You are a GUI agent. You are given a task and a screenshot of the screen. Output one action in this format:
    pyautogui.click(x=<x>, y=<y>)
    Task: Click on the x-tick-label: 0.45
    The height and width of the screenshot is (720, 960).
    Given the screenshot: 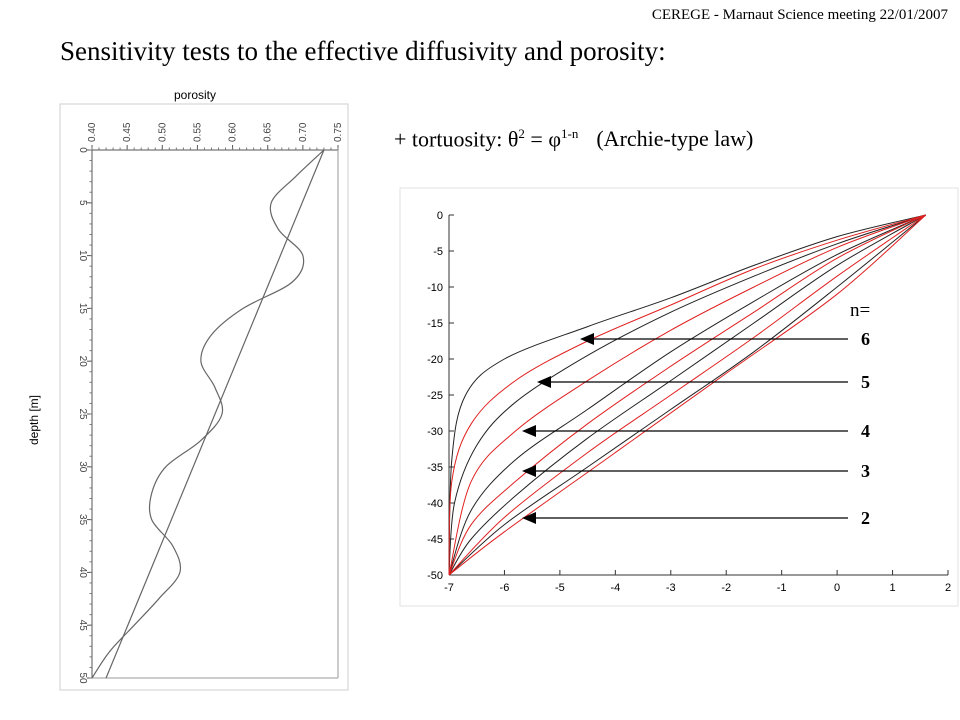 What is the action you would take?
    pyautogui.click(x=127, y=132)
    